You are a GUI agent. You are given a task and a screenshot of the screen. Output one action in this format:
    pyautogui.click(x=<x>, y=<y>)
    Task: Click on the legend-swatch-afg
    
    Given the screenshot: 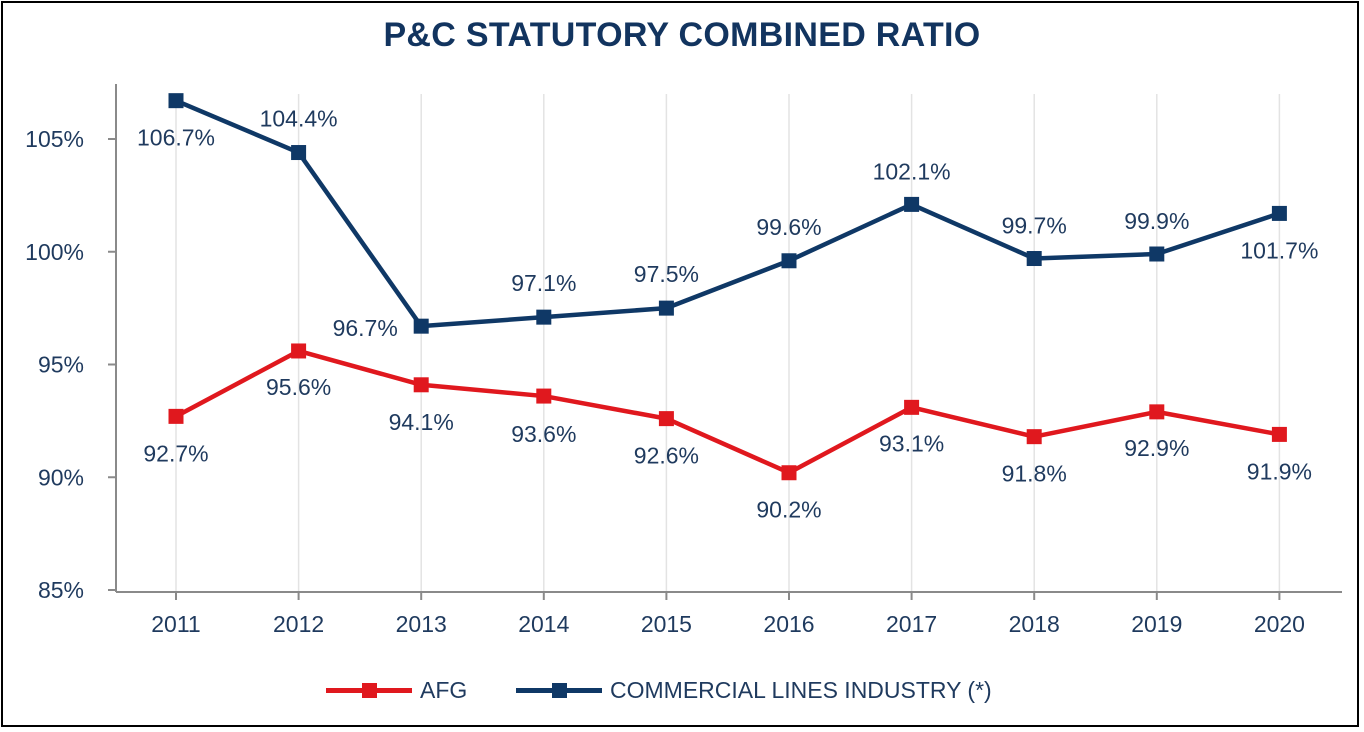 What is the action you would take?
    pyautogui.click(x=369, y=690)
    